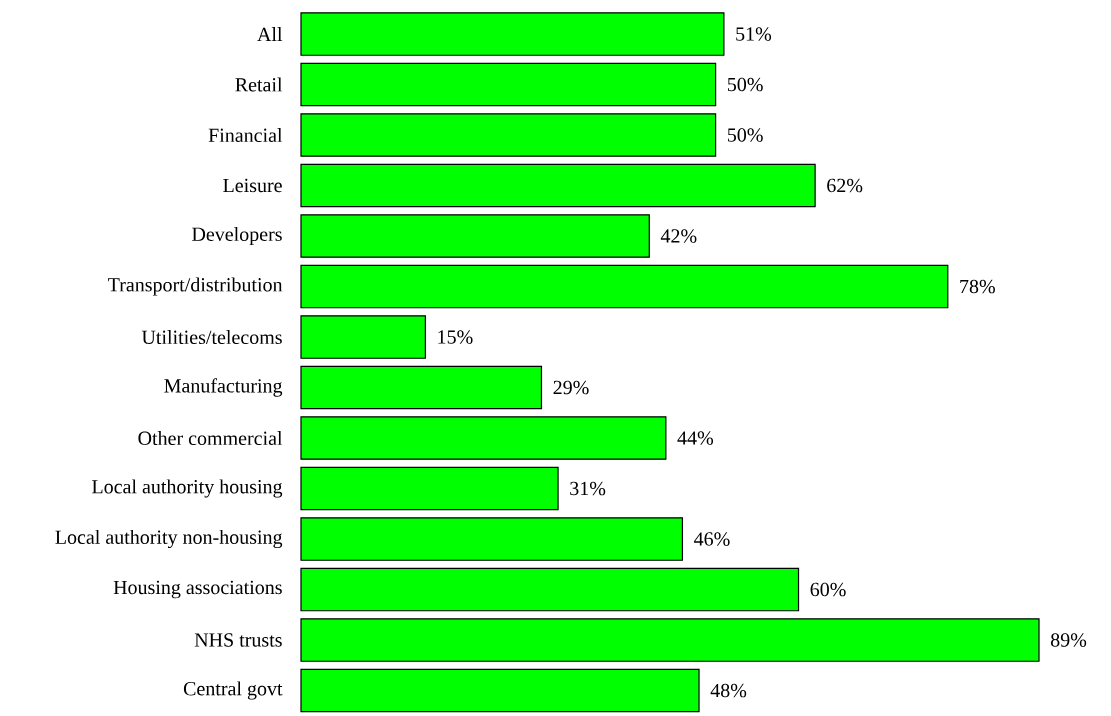  What do you see at coordinates (270, 34) in the screenshot?
I see `y-tick-label: All` at bounding box center [270, 34].